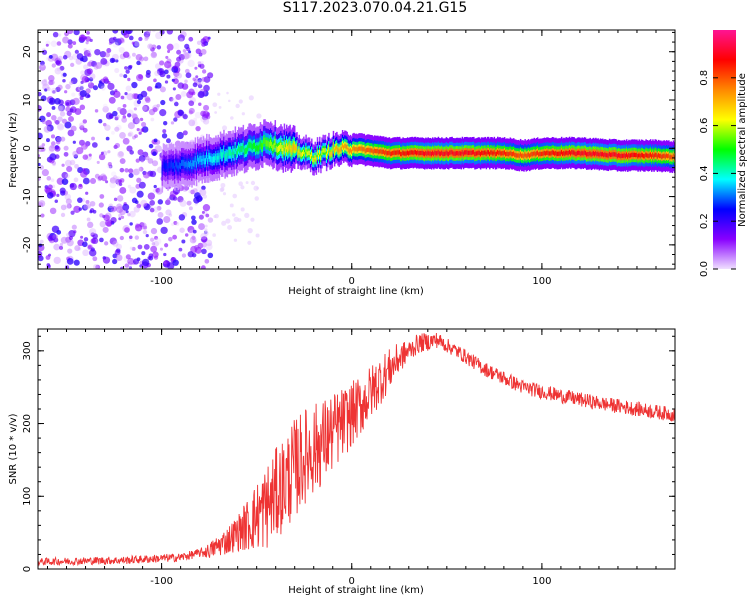 This screenshot has height=600, width=750. I want to click on spectrogram-ylabel: Frequency (Hz), so click(13, 150).